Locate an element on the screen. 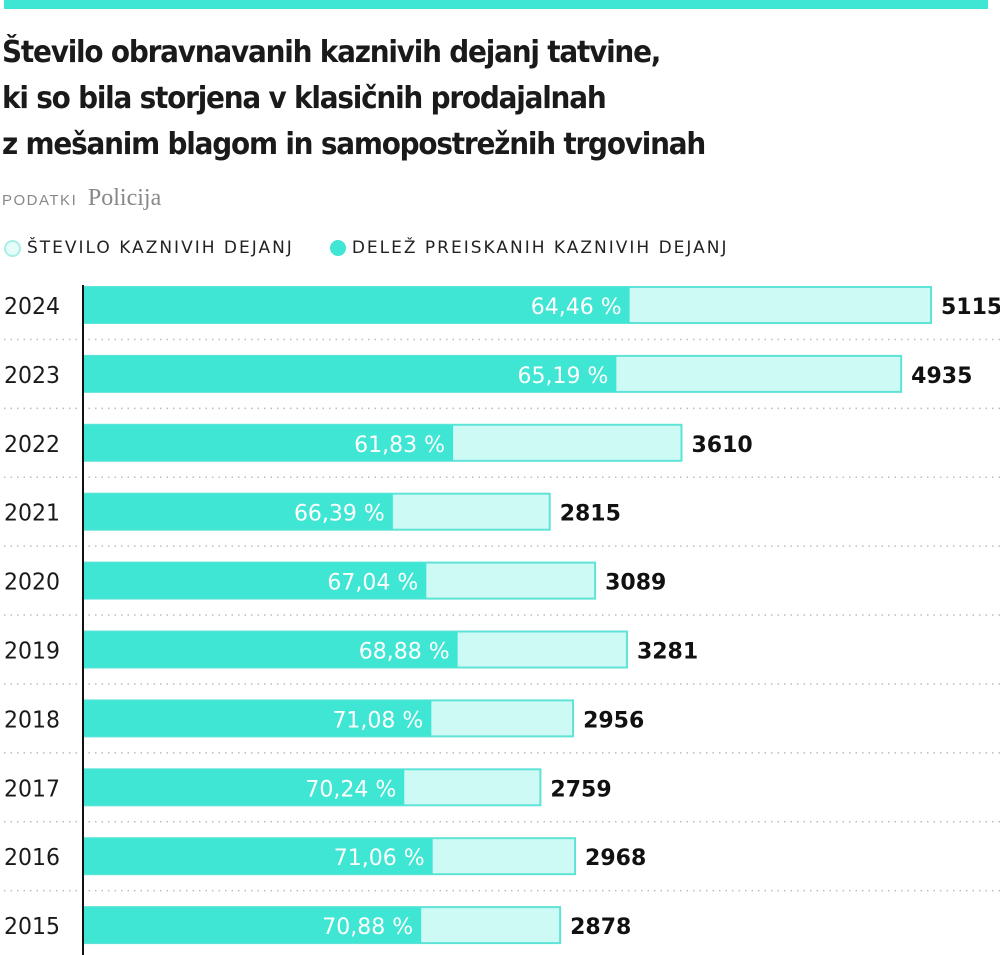 The image size is (1000, 955). count-label: 5115 is located at coordinates (970, 307).